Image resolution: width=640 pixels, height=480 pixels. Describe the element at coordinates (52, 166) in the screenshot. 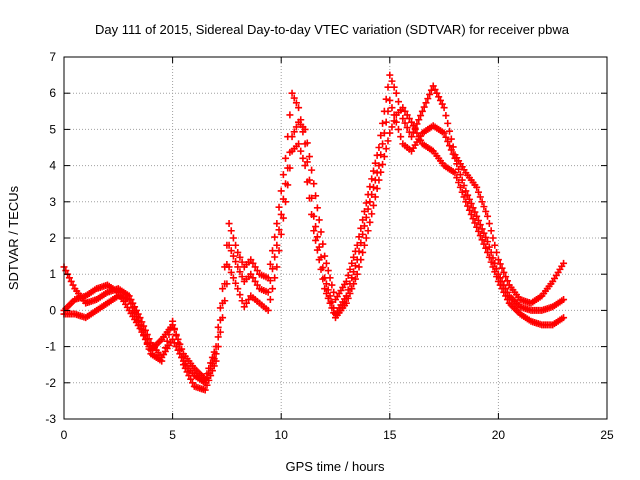

I see `y-tick-label: 4` at that location.